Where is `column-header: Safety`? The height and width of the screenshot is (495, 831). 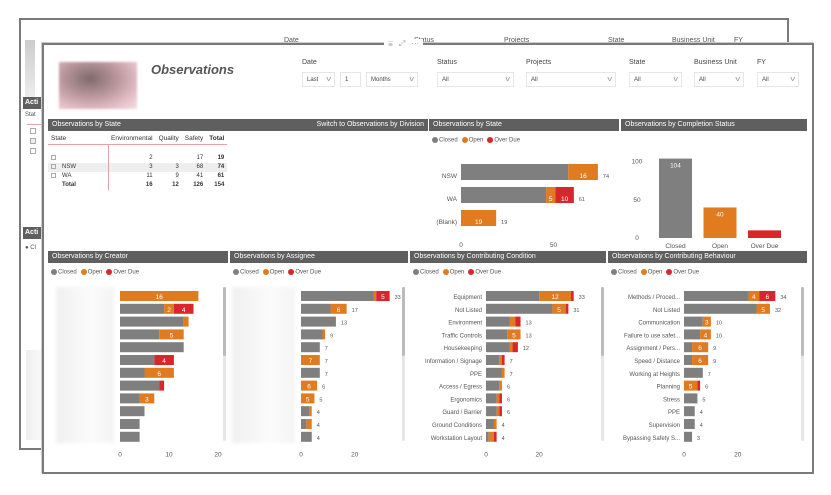
column-header: Safety is located at coordinates (194, 139).